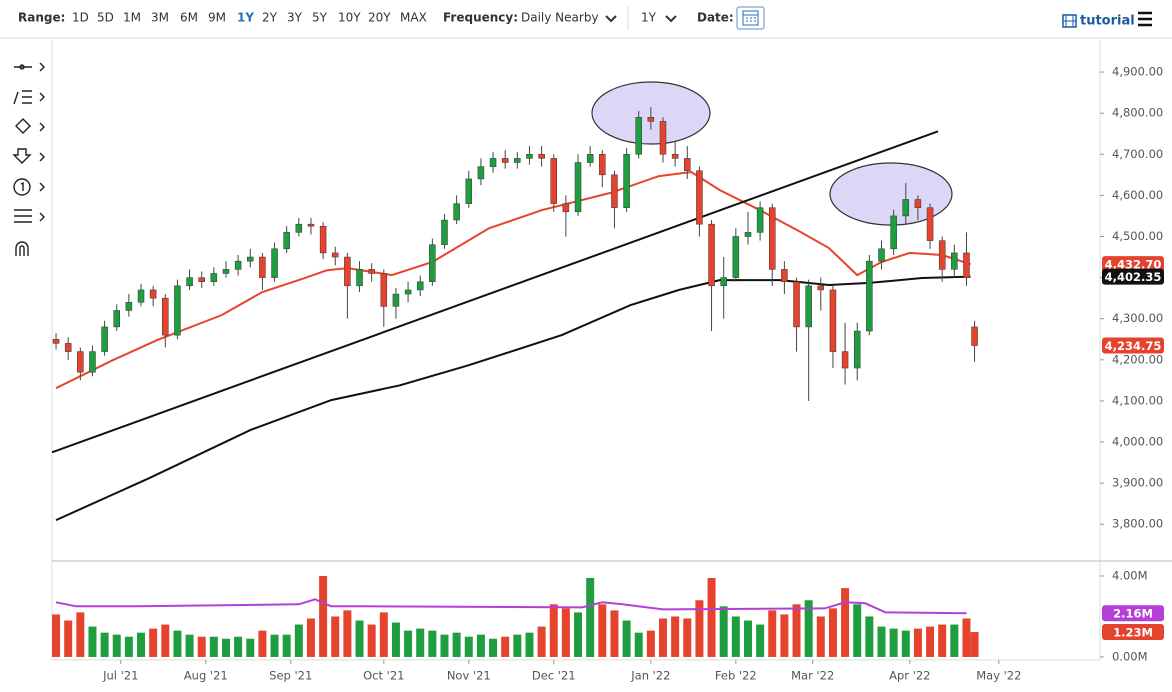 This screenshot has width=1172, height=692. Describe the element at coordinates (379, 18) in the screenshot. I see `range-button: 20Y` at that location.